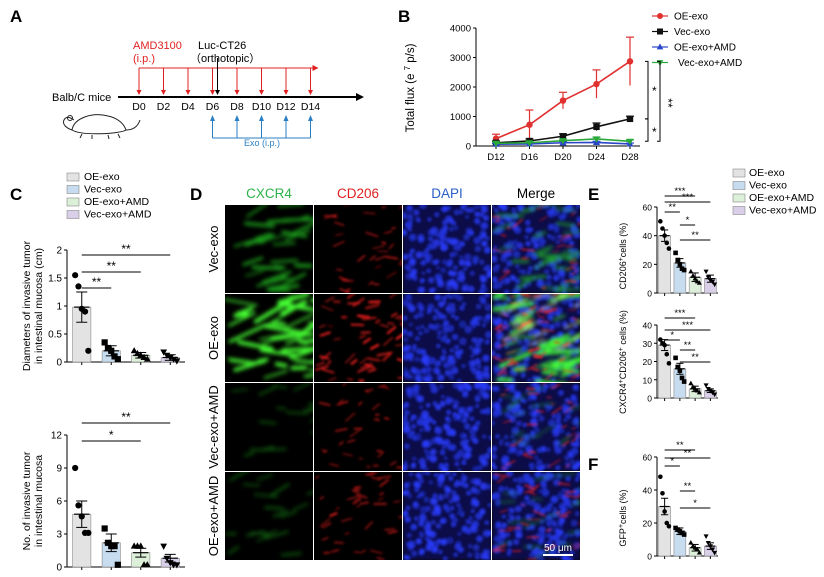 The height and width of the screenshot is (577, 824). Describe the element at coordinates (536, 193) in the screenshot. I see `micro-column-header-merge: Merge` at that location.